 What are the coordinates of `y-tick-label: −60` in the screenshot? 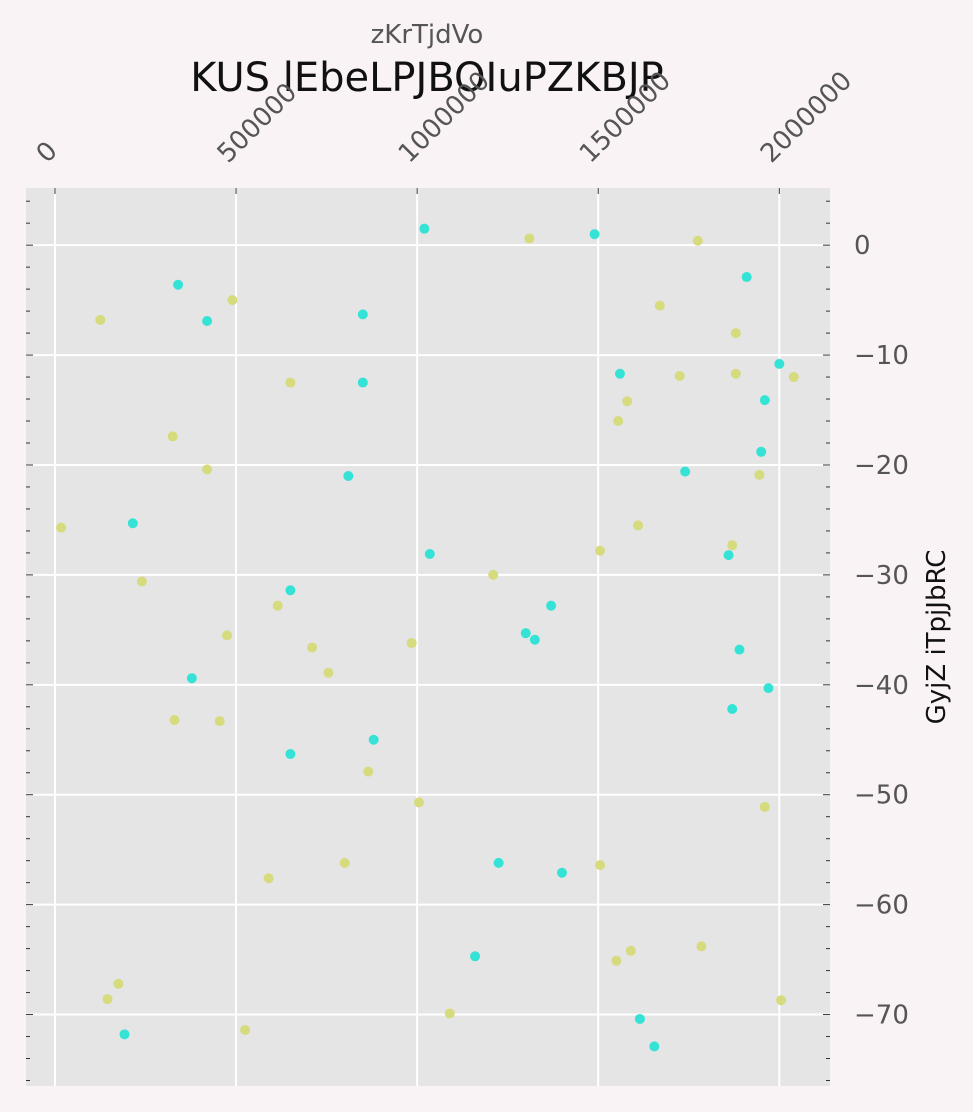 It's located at (881, 906).